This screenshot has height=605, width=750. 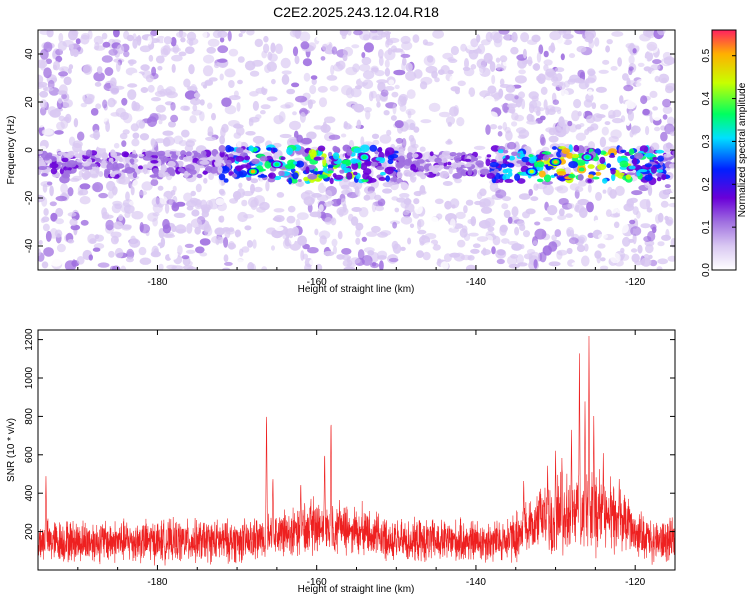 What do you see at coordinates (706, 184) in the screenshot?
I see `colorbar-tick-label: 0.2` at bounding box center [706, 184].